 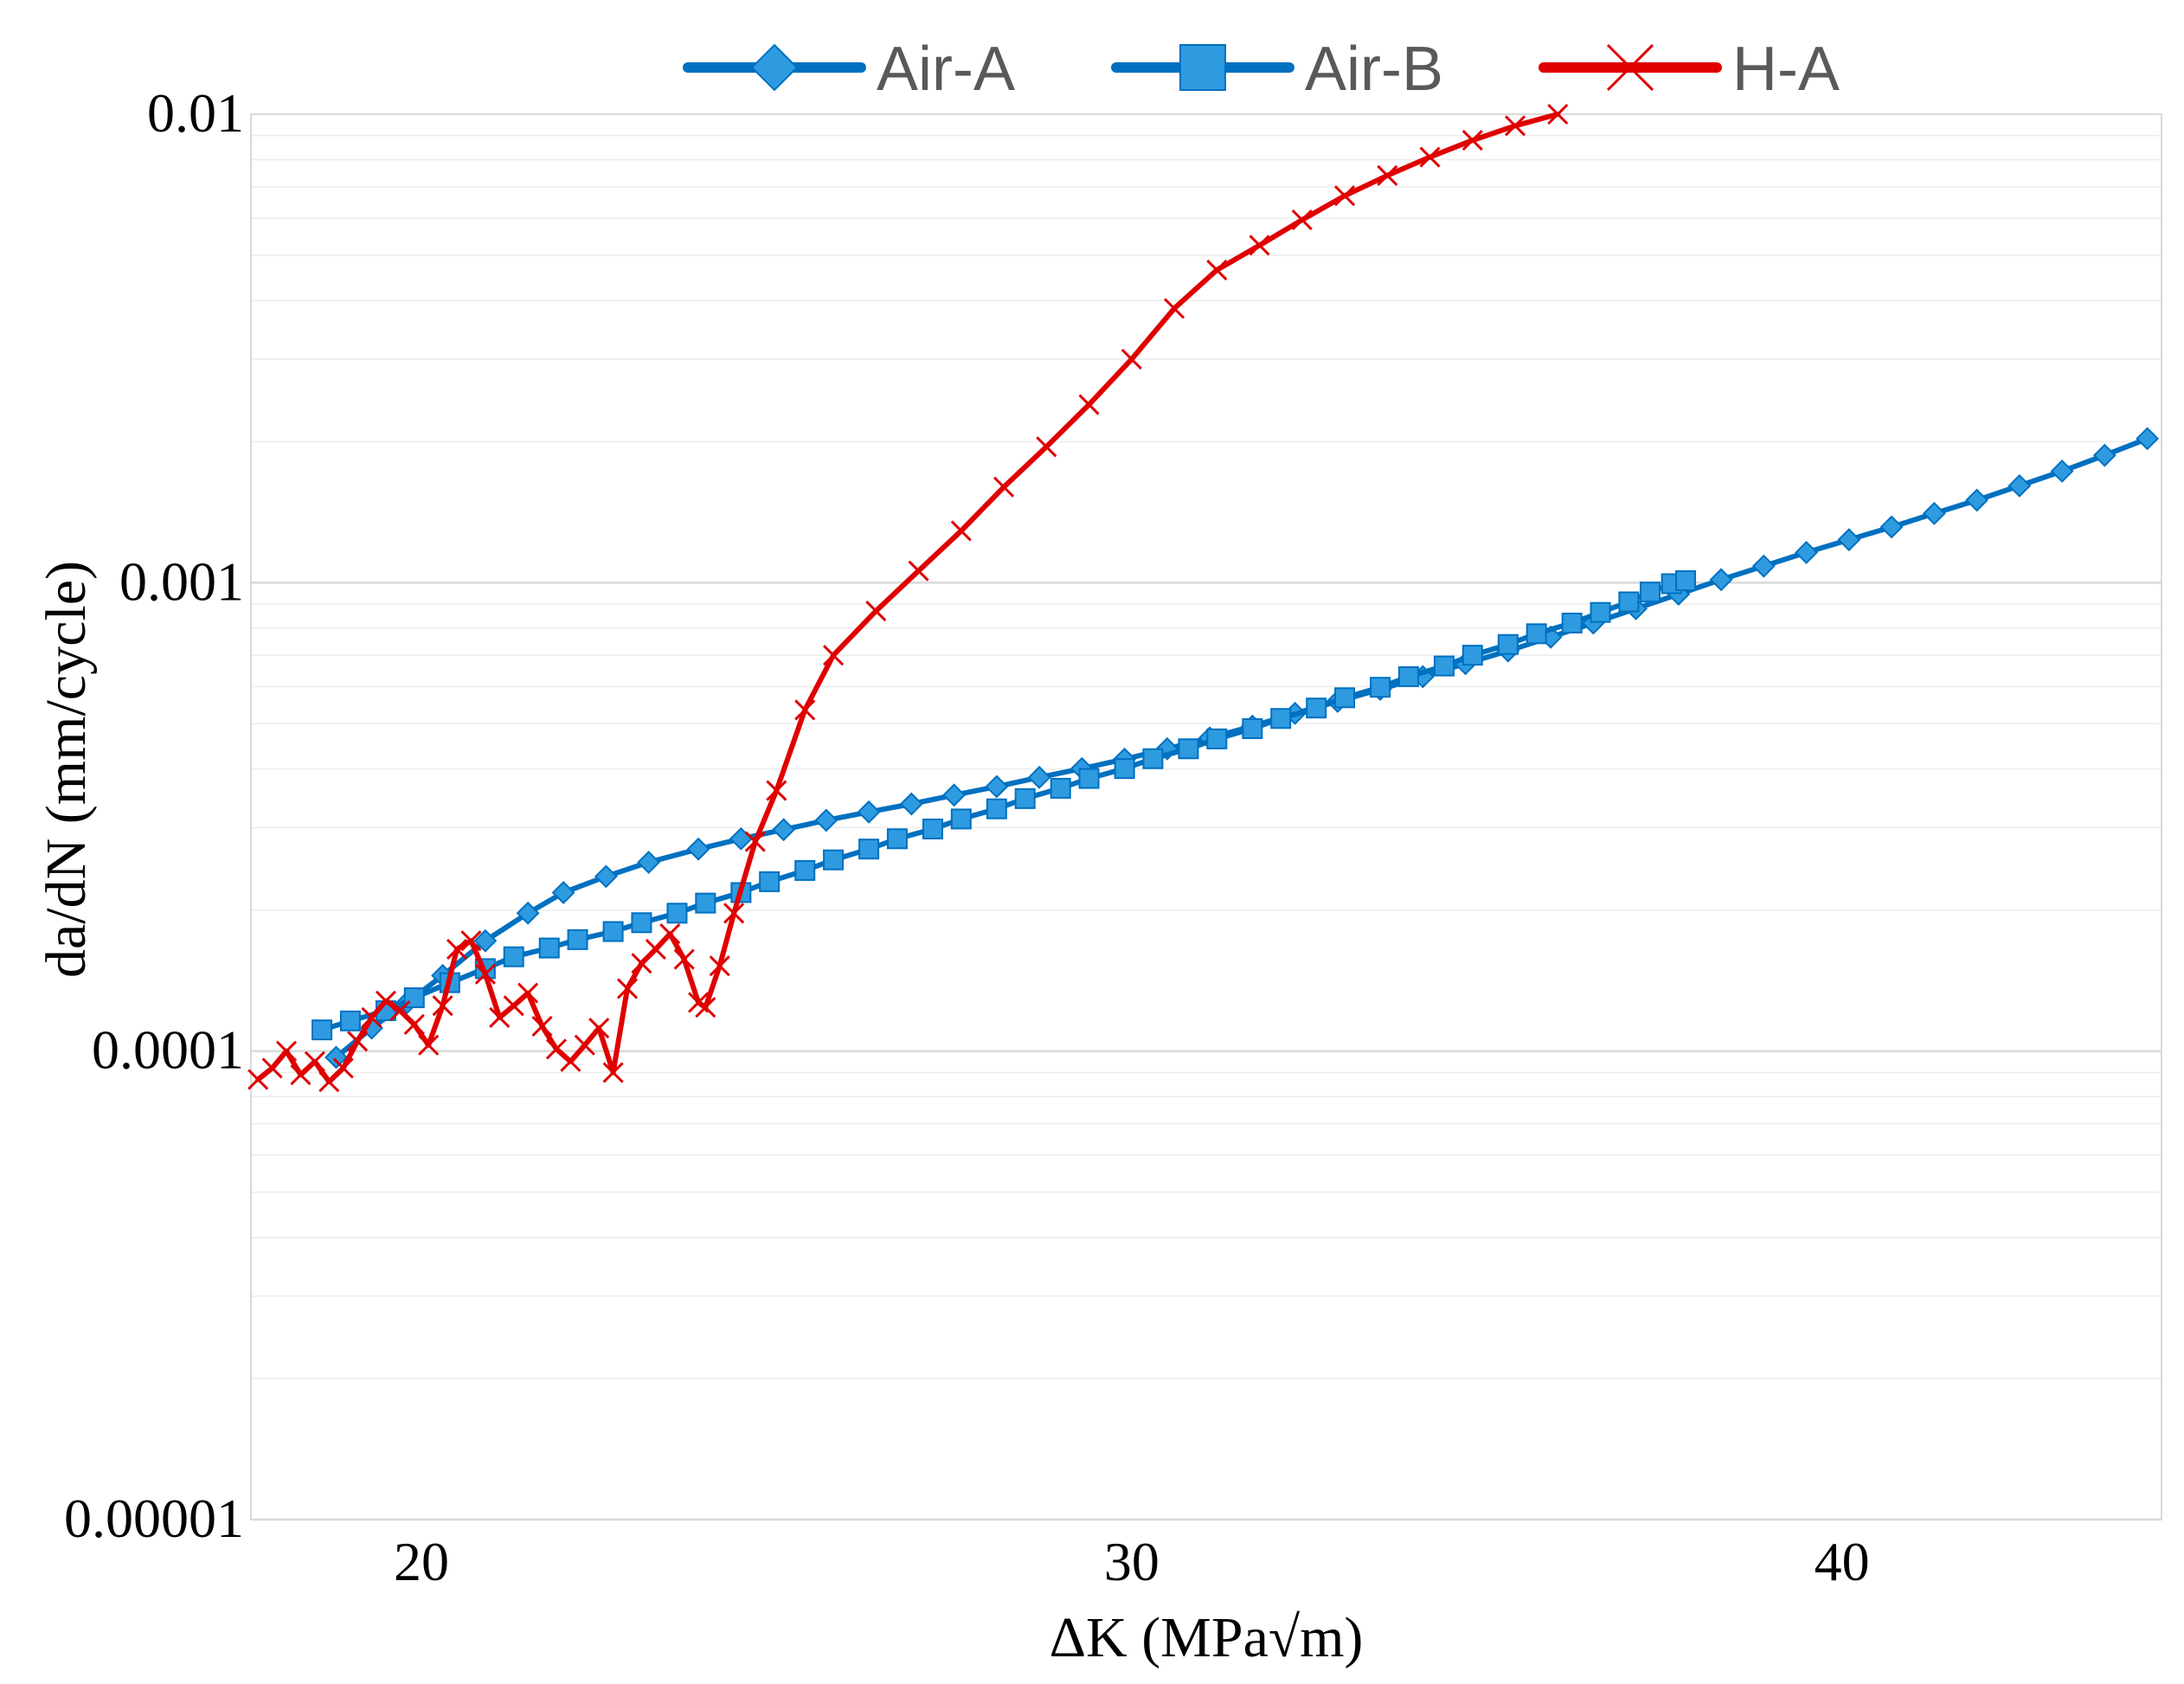 I want to click on x-axis-ticks: 20 30 40, so click(x=1132, y=1561).